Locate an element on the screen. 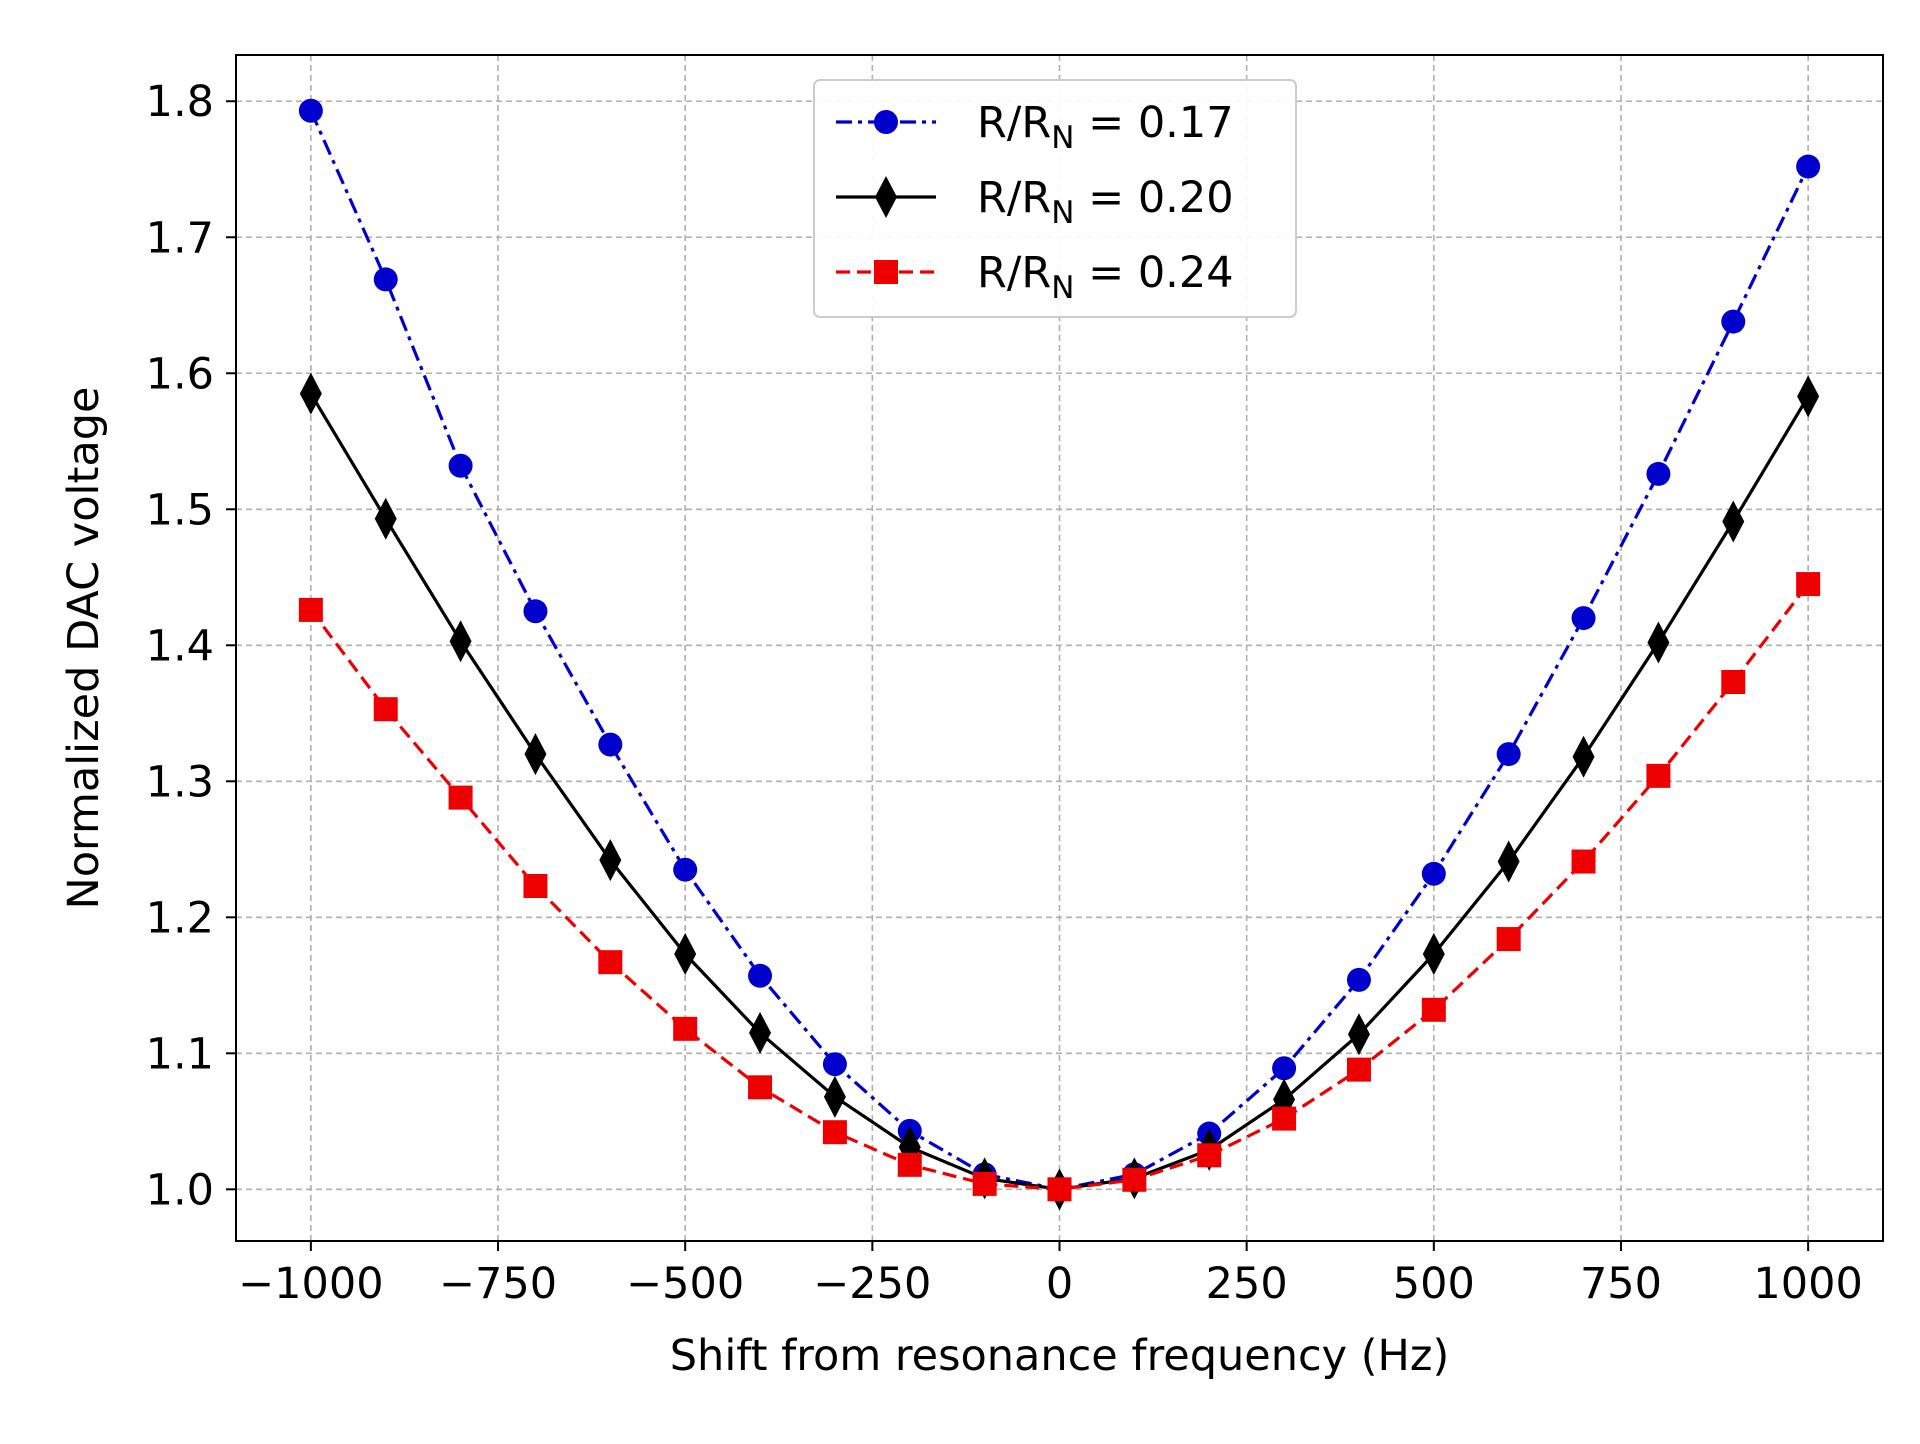  y-tick-label: 1.6 is located at coordinates (180, 374).